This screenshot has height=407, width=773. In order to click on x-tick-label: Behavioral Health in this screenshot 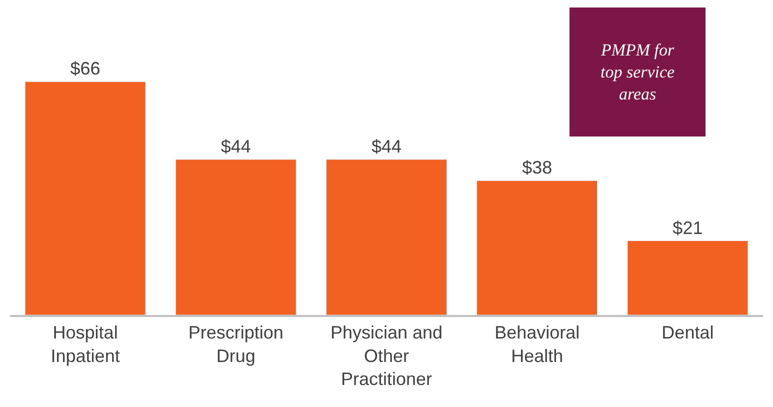, I will do `click(537, 344)`.